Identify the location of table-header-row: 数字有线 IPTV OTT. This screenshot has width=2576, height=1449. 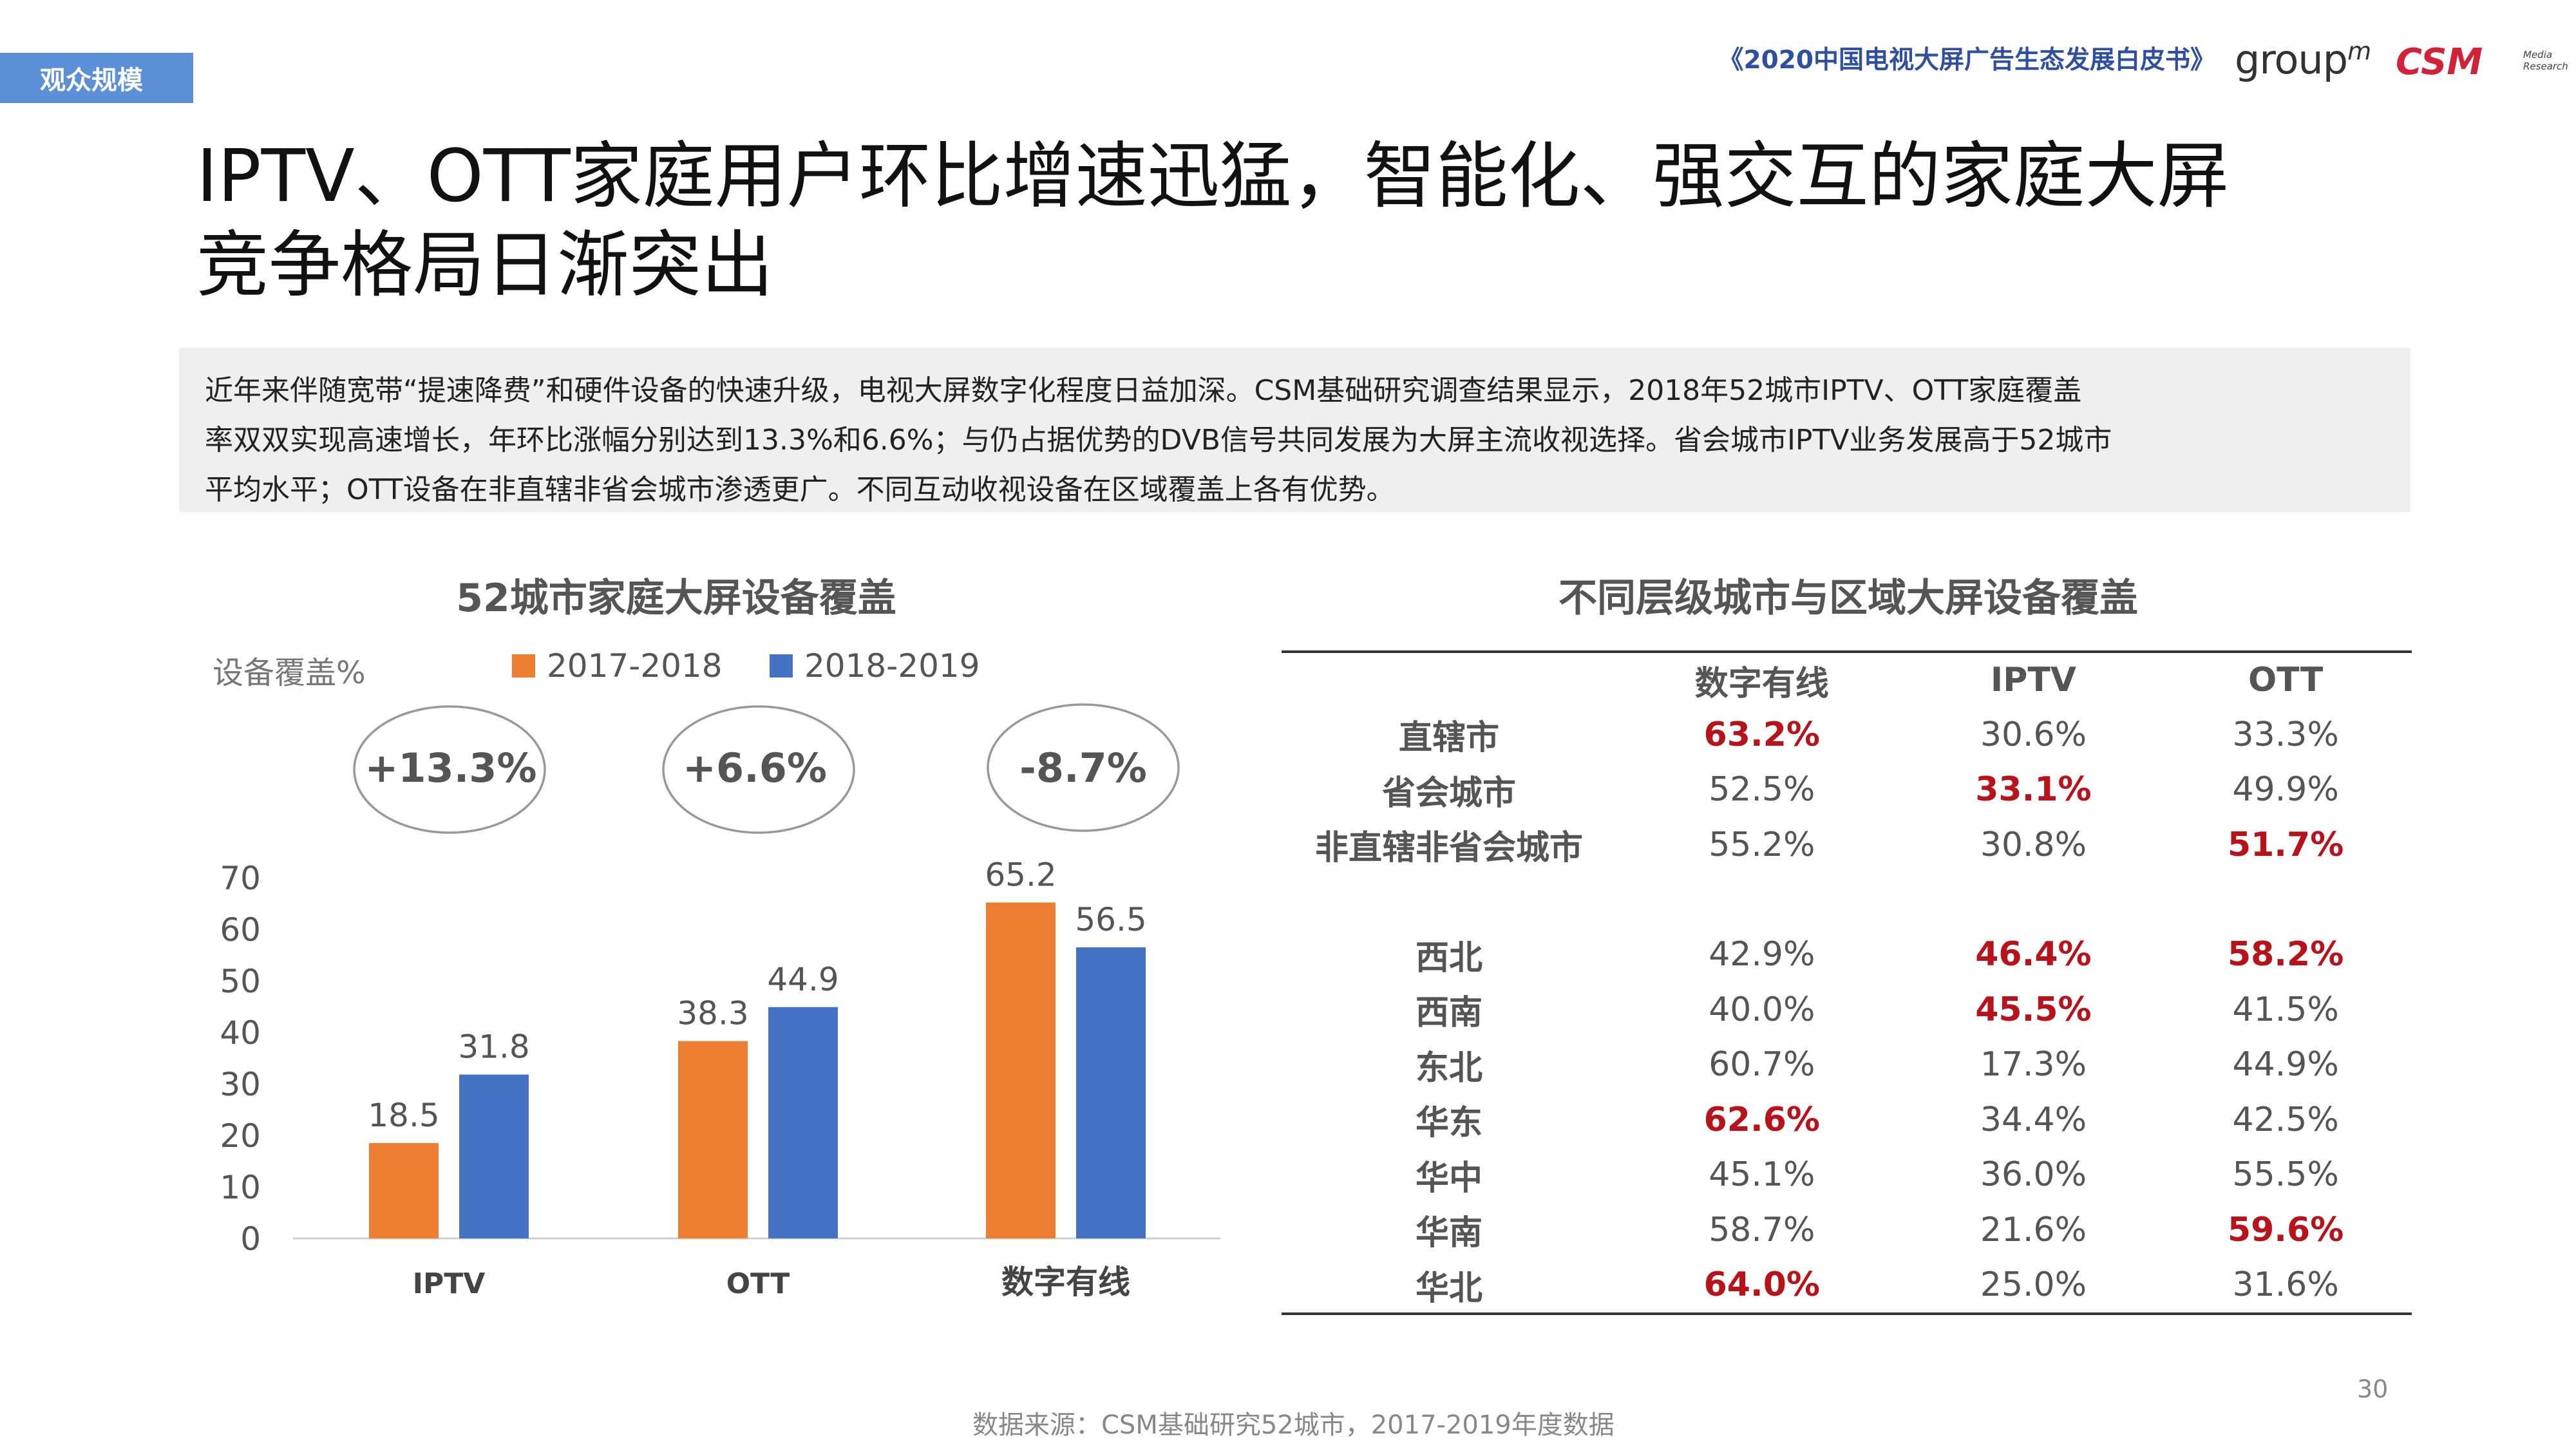
(1847, 680).